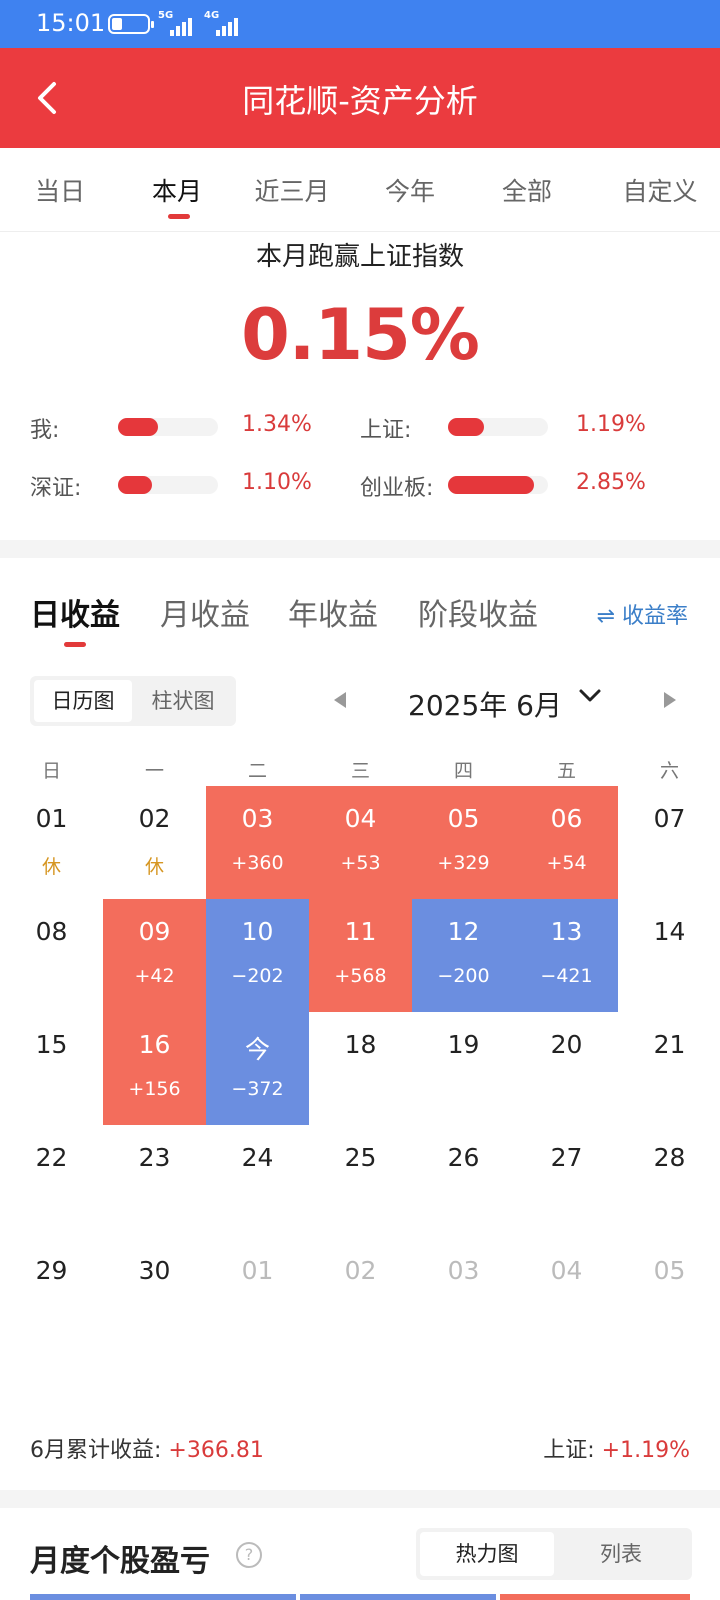 This screenshot has width=720, height=1600. Describe the element at coordinates (566, 842) in the screenshot. I see `calendar-day: 06 +54` at that location.